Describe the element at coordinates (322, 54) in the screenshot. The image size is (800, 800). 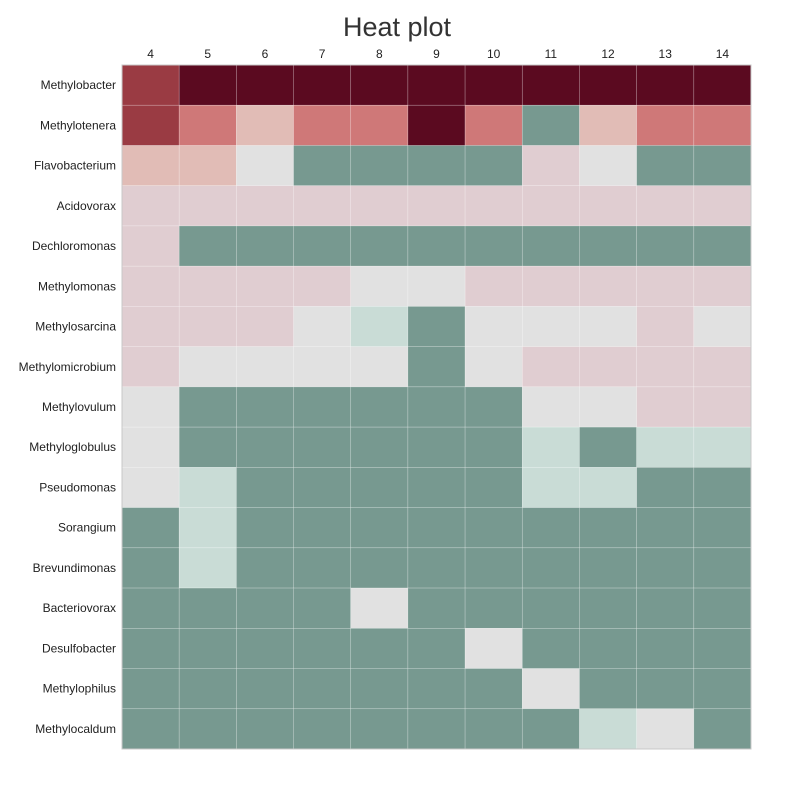
I see `column-label: 7` at that location.